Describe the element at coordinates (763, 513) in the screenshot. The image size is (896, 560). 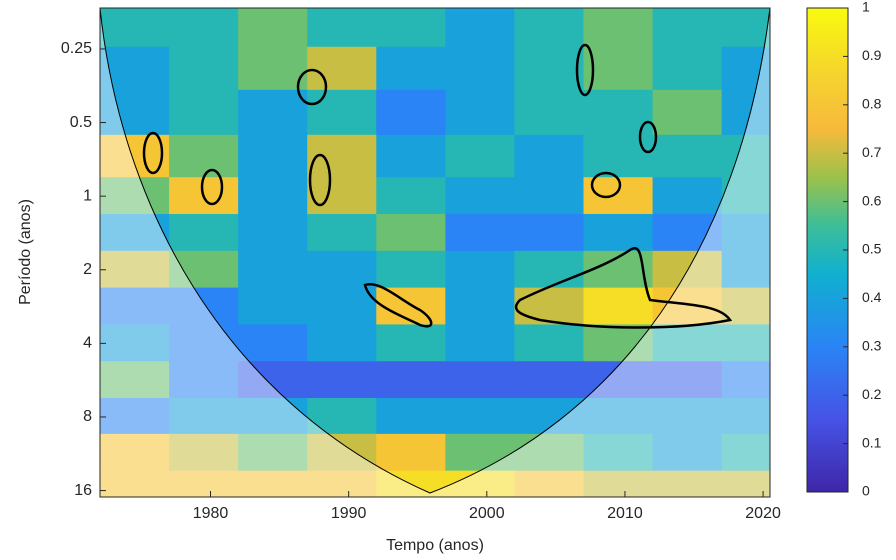
I see `x-tick-label: 2020` at that location.